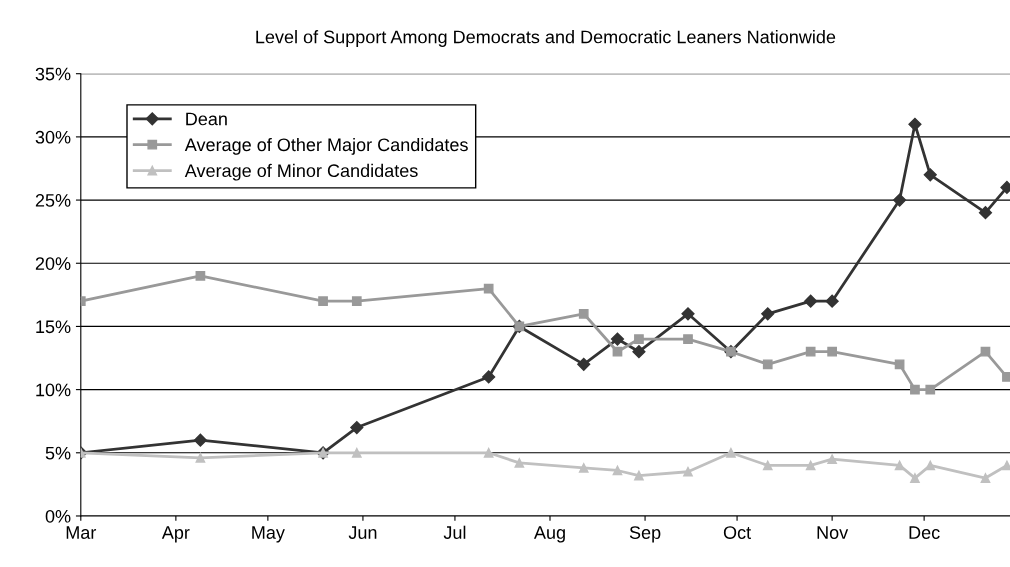 The height and width of the screenshot is (567, 1010). Describe the element at coordinates (833, 532) in the screenshot. I see `x-tick-label: Nov` at that location.